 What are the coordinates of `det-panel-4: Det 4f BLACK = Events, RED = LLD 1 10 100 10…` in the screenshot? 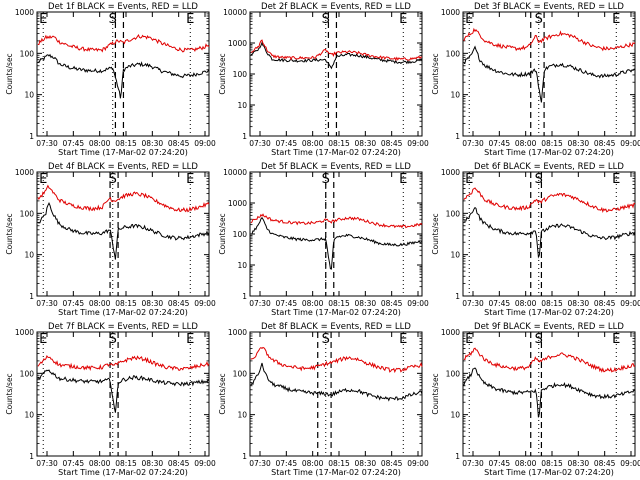 It's located at (110, 239).